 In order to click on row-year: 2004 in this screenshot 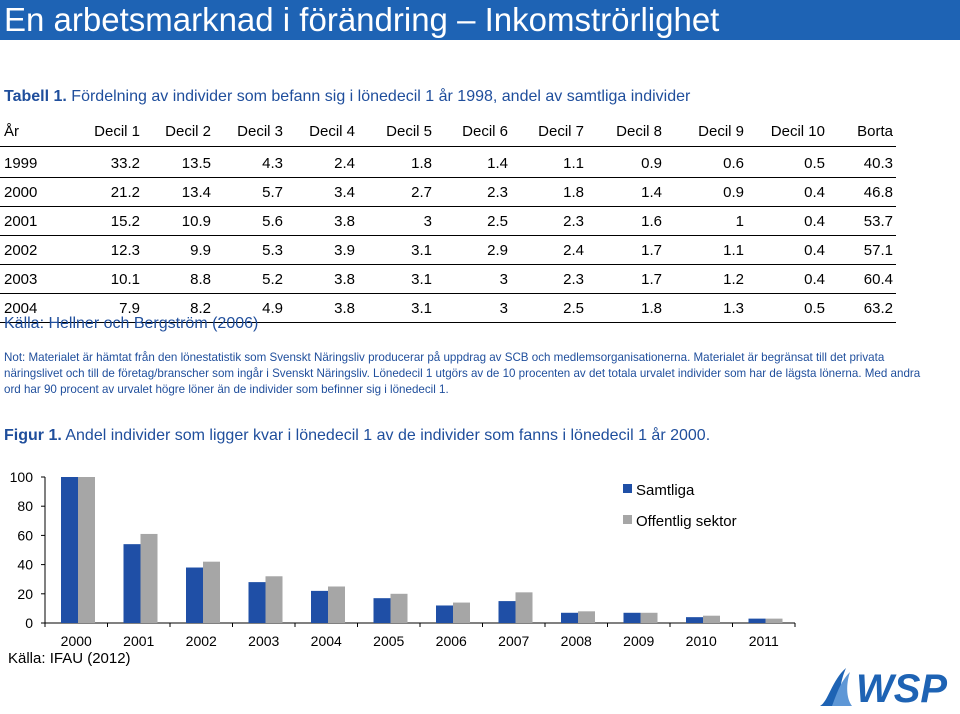, I will do `click(21, 308)`.